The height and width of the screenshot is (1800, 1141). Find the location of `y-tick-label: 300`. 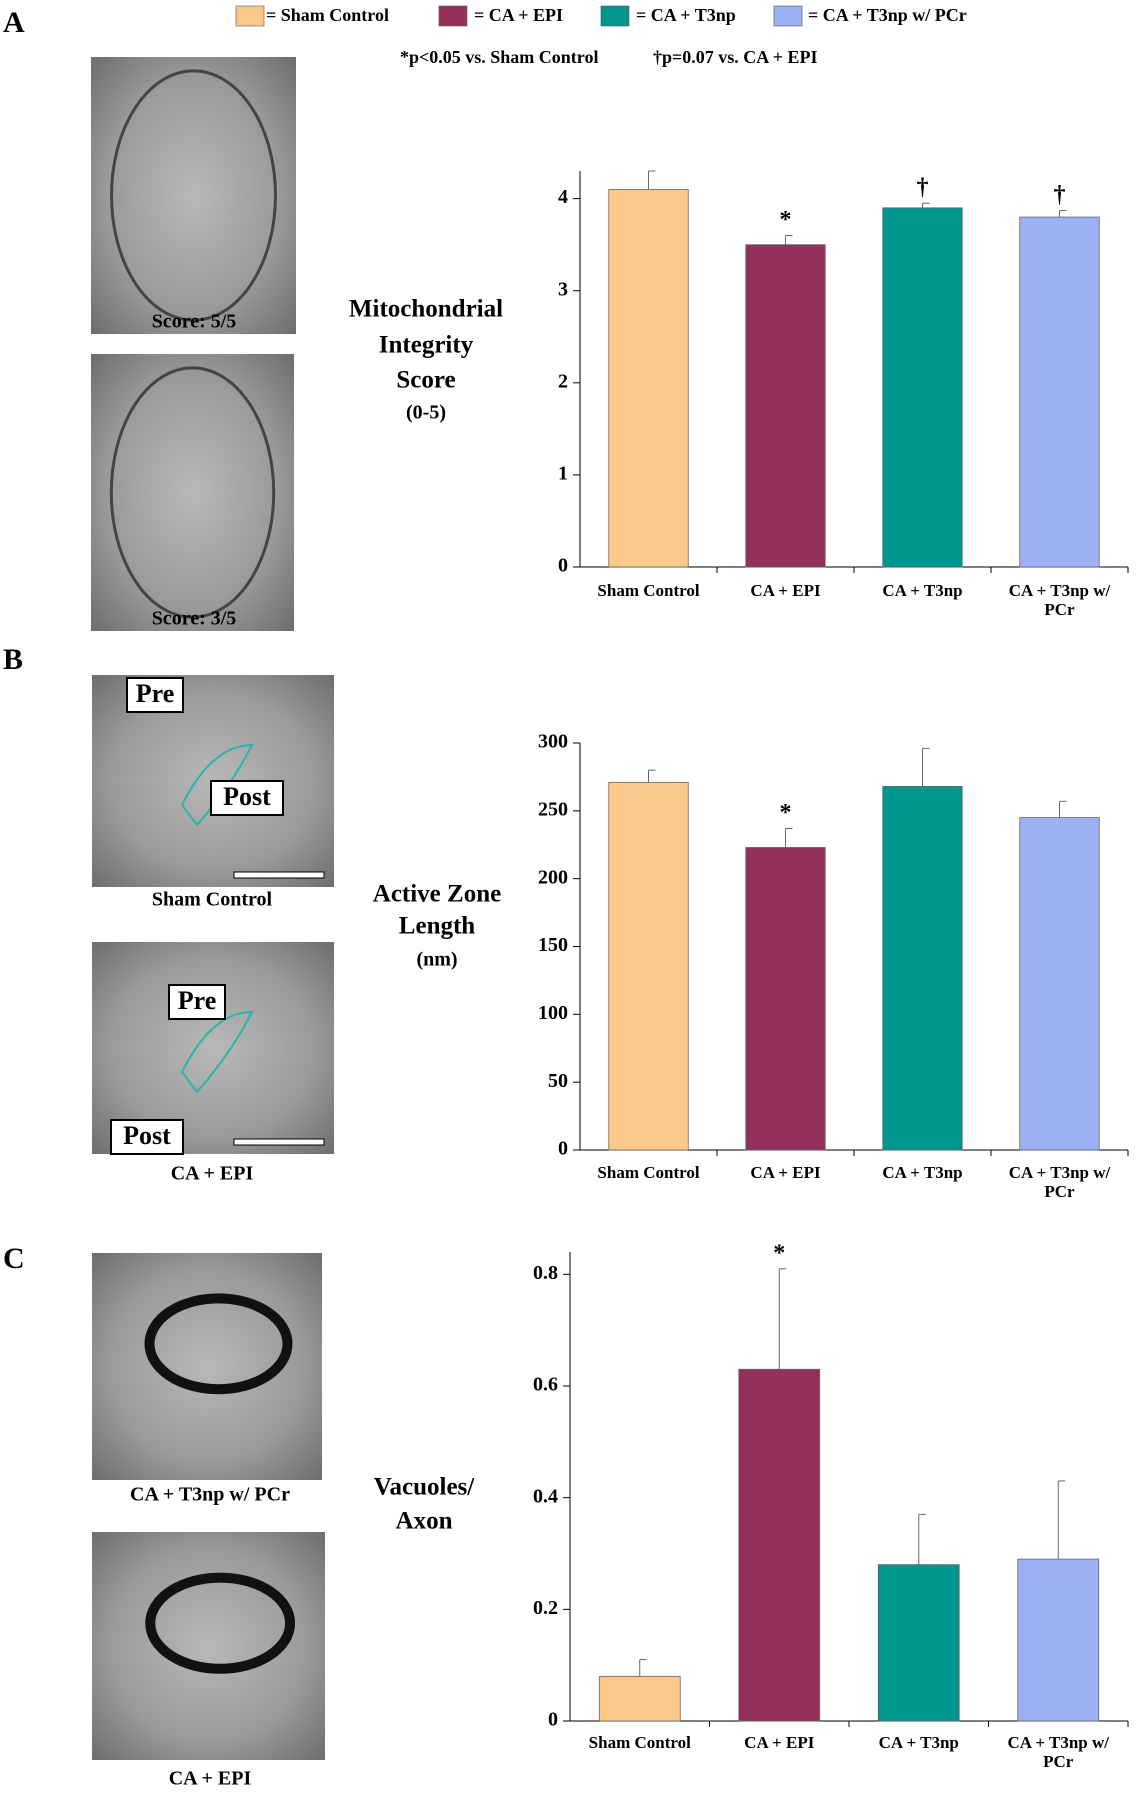

y-tick-label: 300 is located at coordinates (553, 742).